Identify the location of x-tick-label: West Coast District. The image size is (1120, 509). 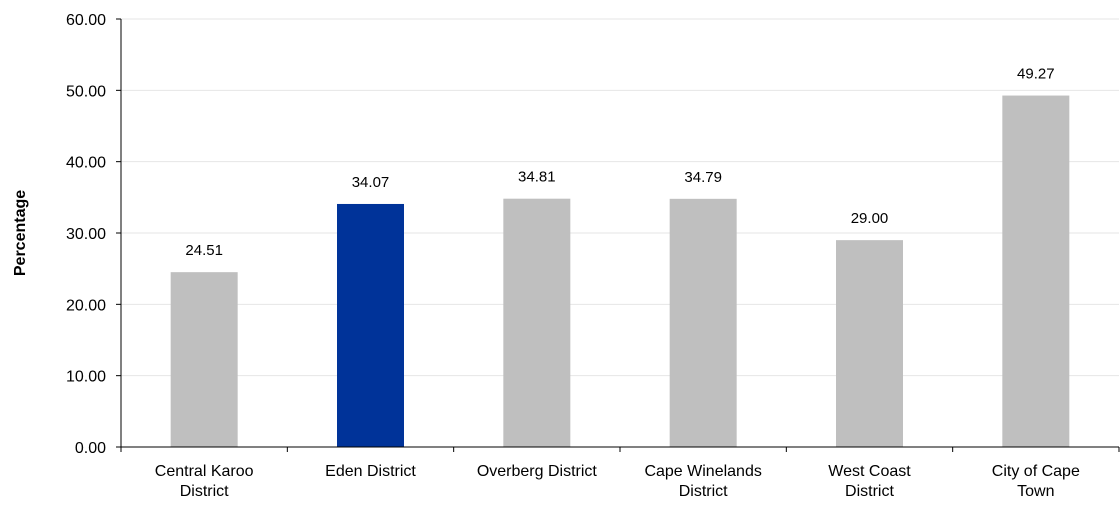
(869, 481).